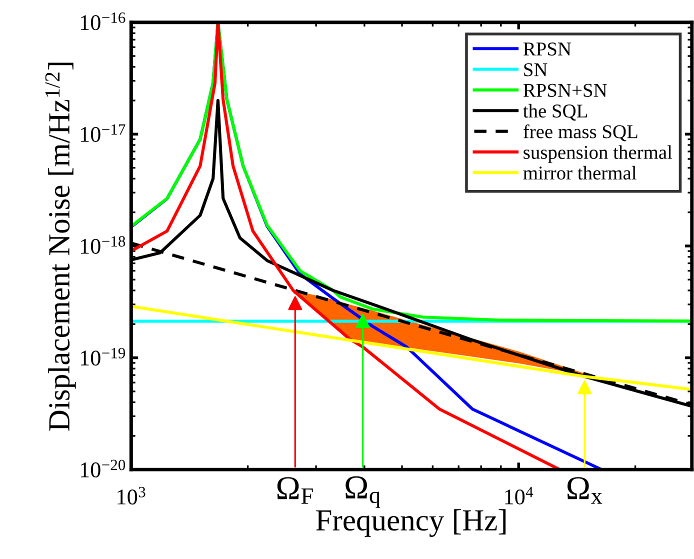 Image resolution: width=694 pixels, height=559 pixels. Describe the element at coordinates (579, 173) in the screenshot. I see `legend-label: mirror thermal` at that location.